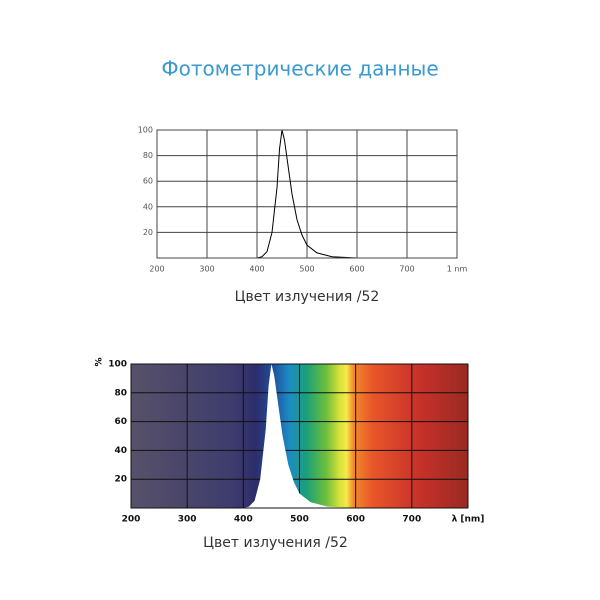  What do you see at coordinates (299, 69) in the screenshot?
I see `page-title: Фотометрические данные` at bounding box center [299, 69].